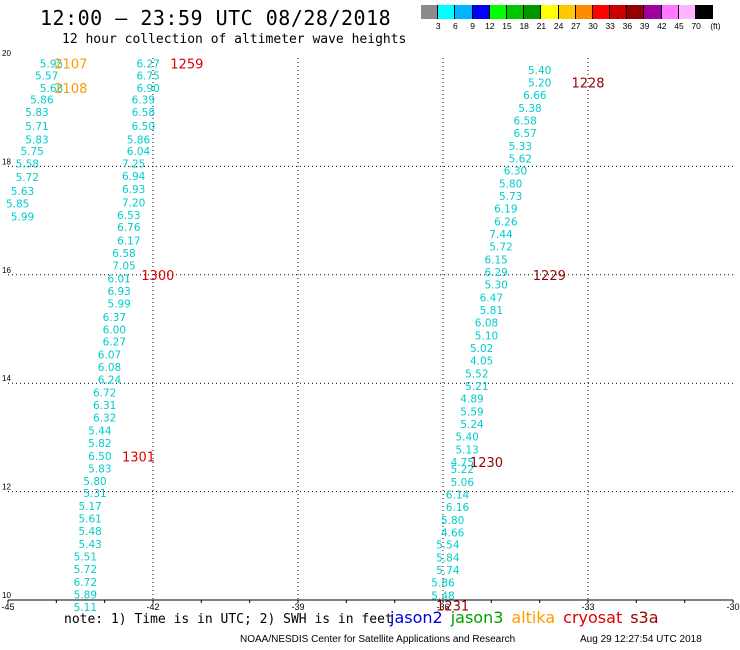 The width and height of the screenshot is (740, 650). What do you see at coordinates (85, 608) in the screenshot?
I see `wave-height-point: 5.11` at bounding box center [85, 608].